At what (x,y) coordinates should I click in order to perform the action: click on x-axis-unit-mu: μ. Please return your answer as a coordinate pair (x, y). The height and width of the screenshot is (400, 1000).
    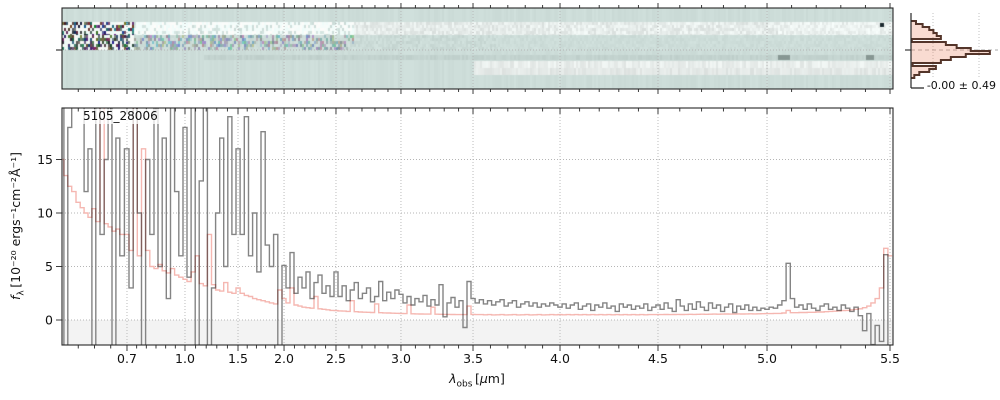
    Looking at the image, I should click on (483, 378).